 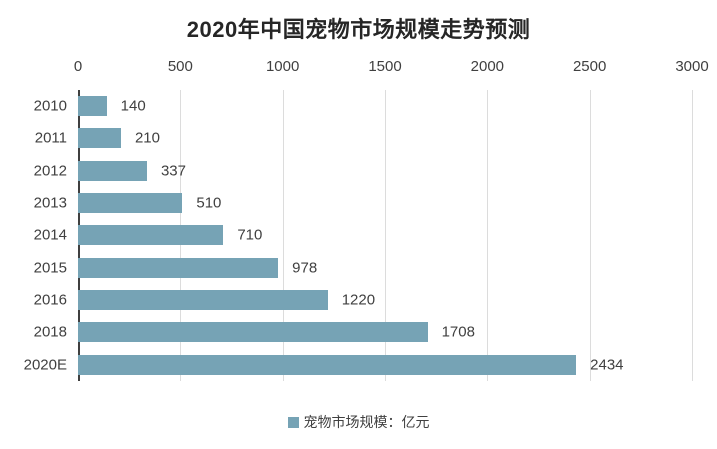 I want to click on legend: 宠物市场规模：亿元, so click(x=358, y=422).